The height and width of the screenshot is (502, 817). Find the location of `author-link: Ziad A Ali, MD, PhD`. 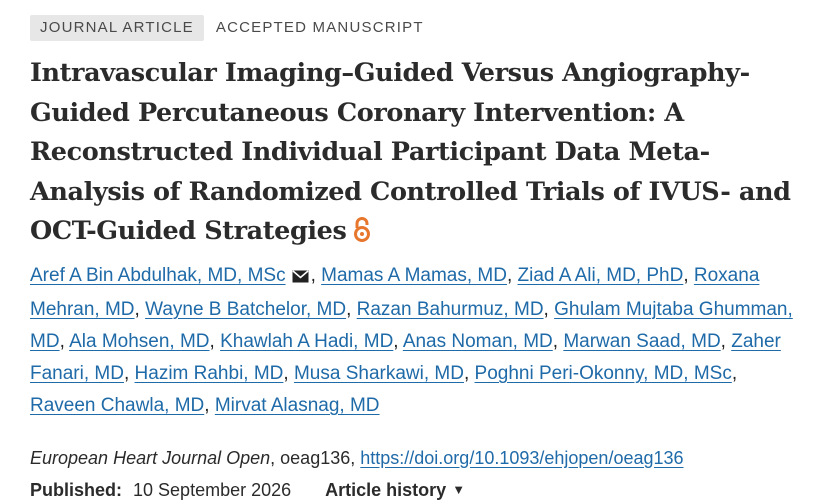

author-link: Ziad A Ali, MD, PhD is located at coordinates (600, 275).